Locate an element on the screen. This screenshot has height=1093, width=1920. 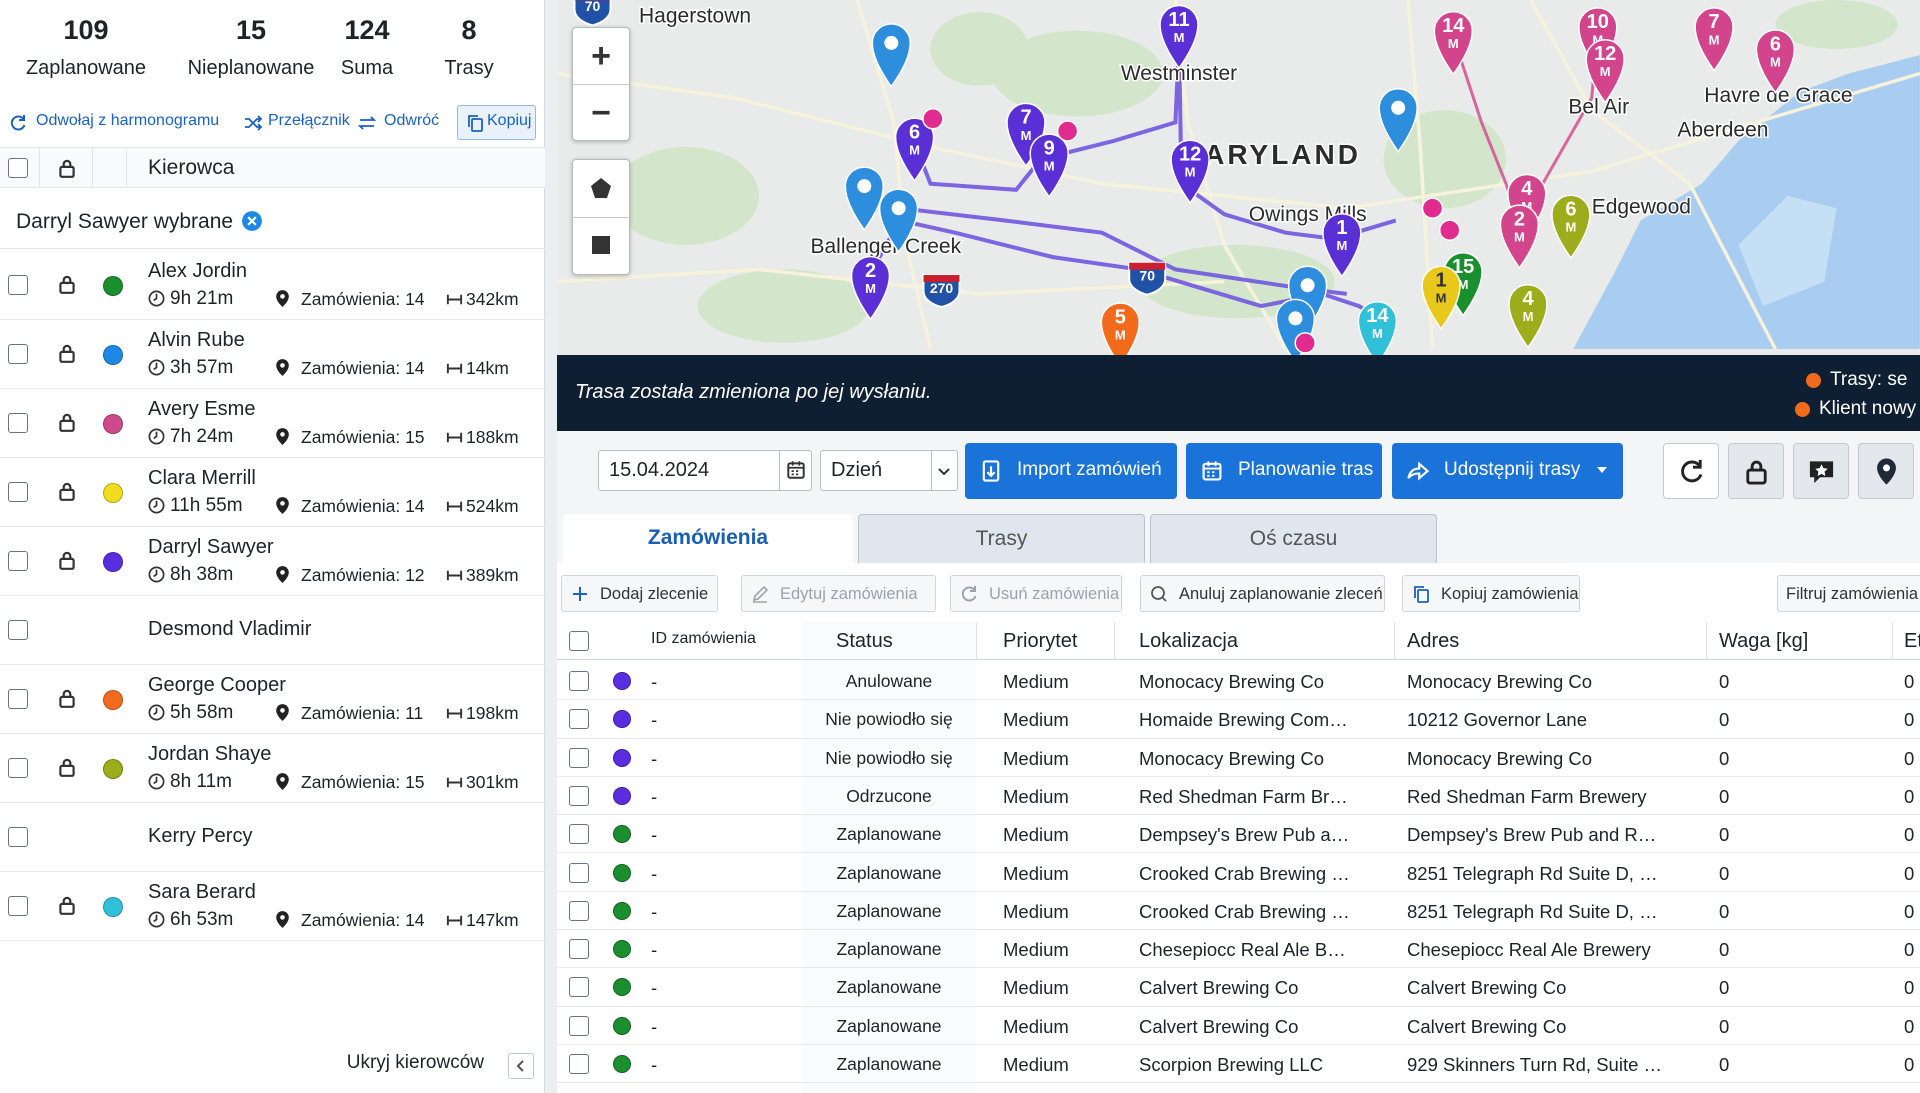
left-action: Odwróć is located at coordinates (412, 120).